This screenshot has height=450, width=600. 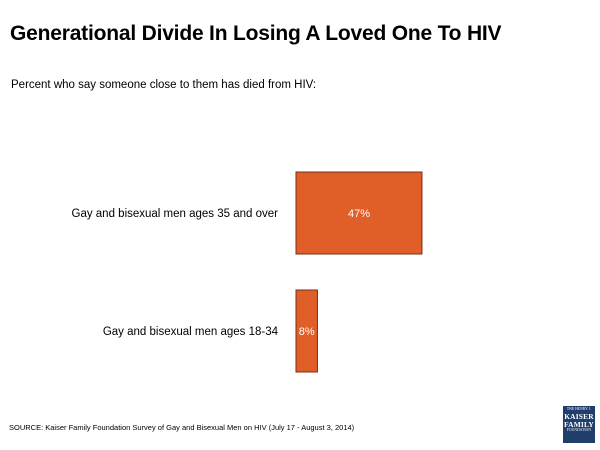 What do you see at coordinates (579, 430) in the screenshot?
I see `logo-bottom-line: FOUNDATION` at bounding box center [579, 430].